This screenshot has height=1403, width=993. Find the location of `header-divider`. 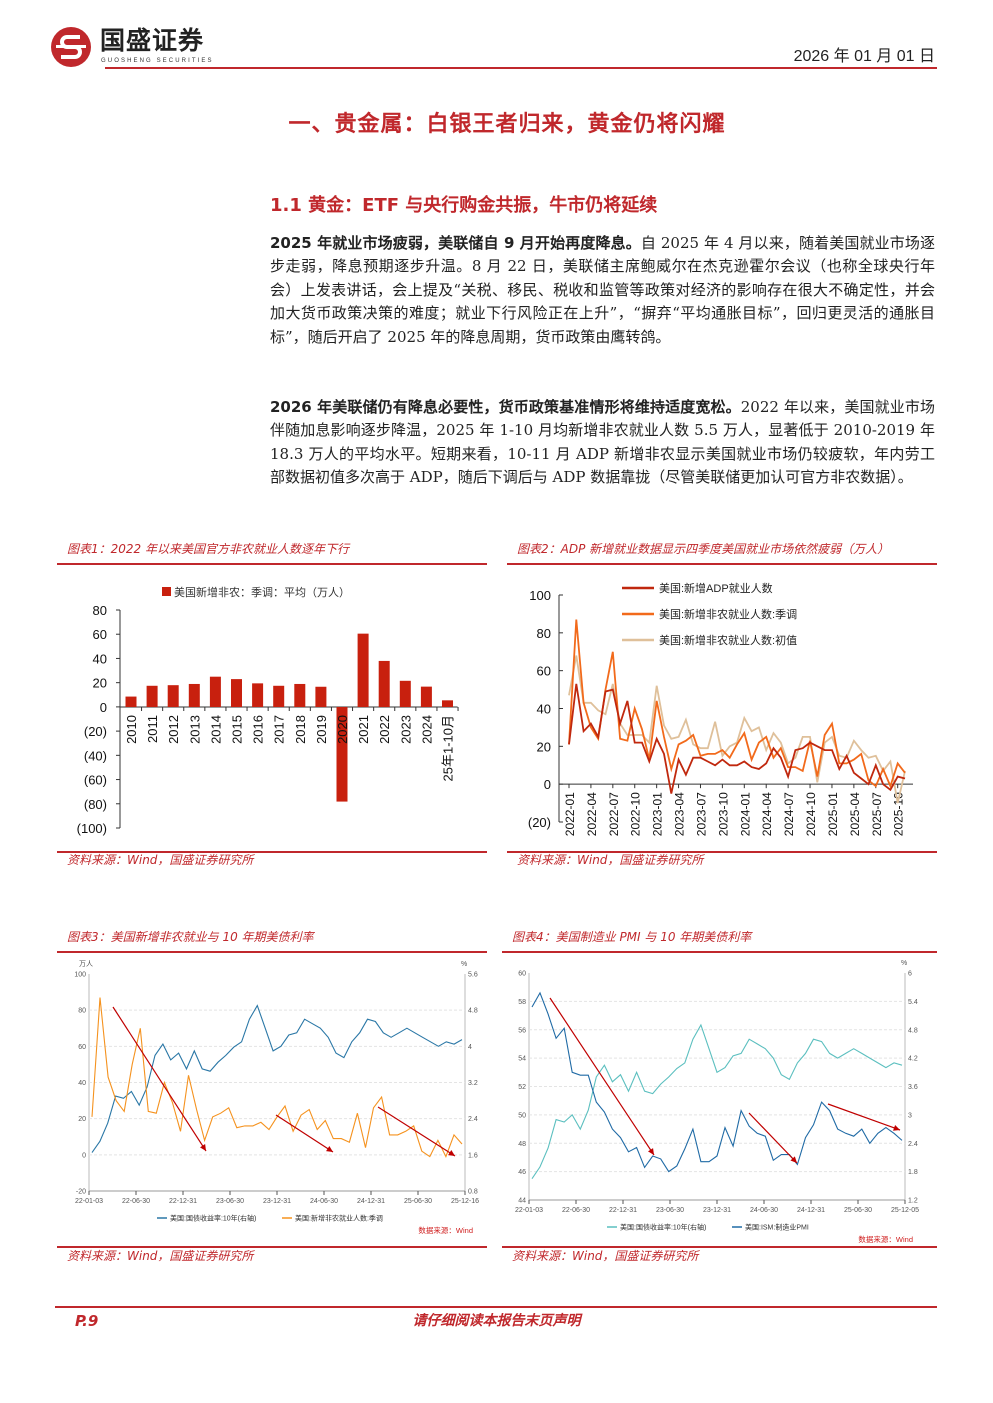

header-divider is located at coordinates (521, 68).